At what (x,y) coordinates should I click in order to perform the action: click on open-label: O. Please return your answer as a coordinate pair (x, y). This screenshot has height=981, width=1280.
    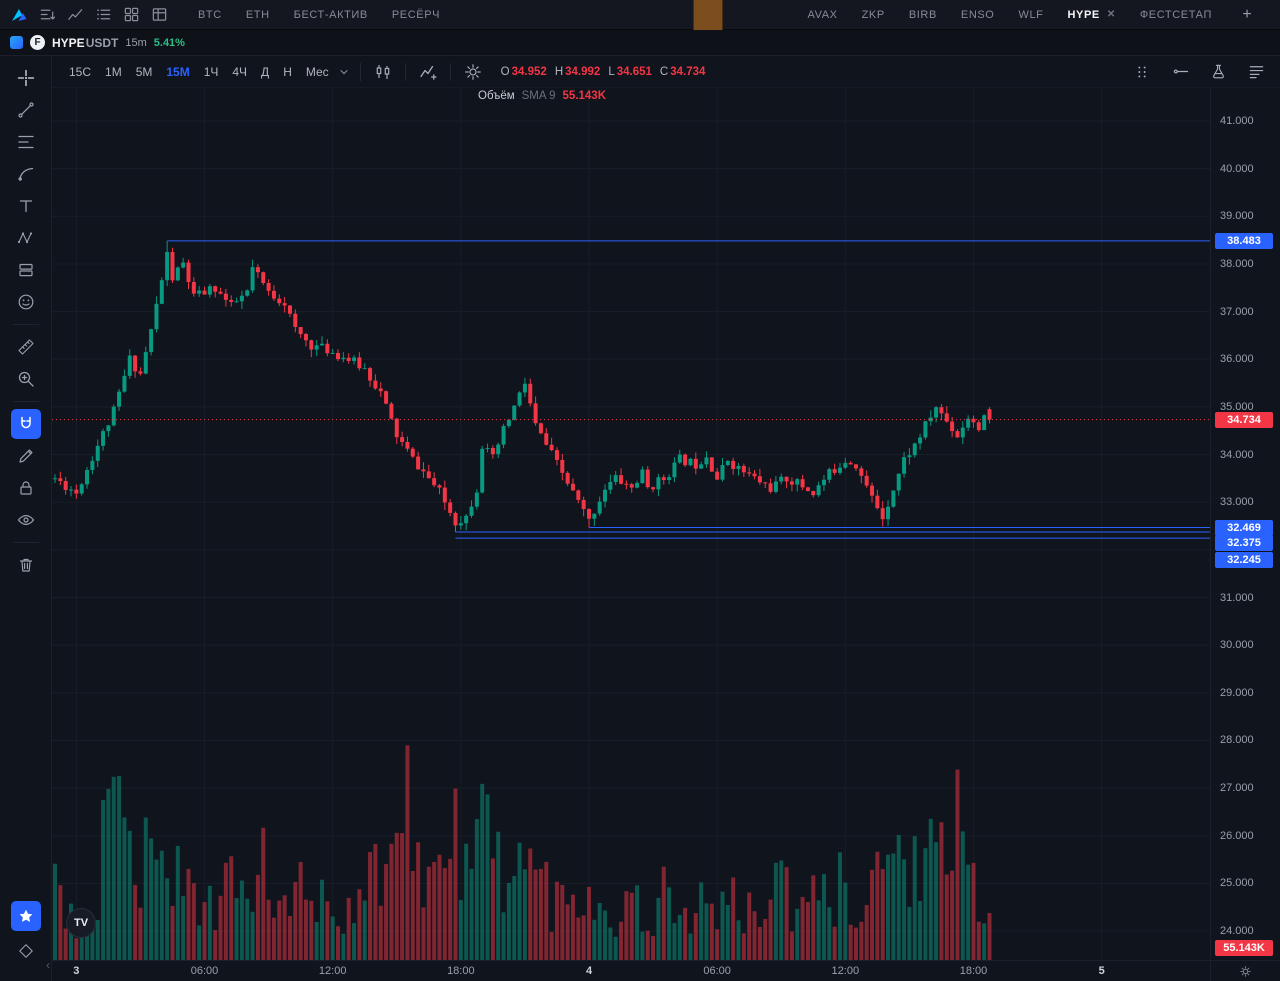
    Looking at the image, I should click on (505, 71).